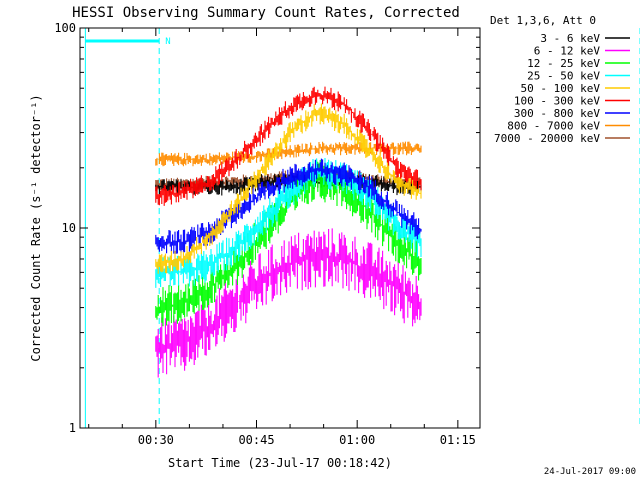 The height and width of the screenshot is (480, 640). Describe the element at coordinates (65, 28) in the screenshot. I see `y-tick-label: 100` at that location.